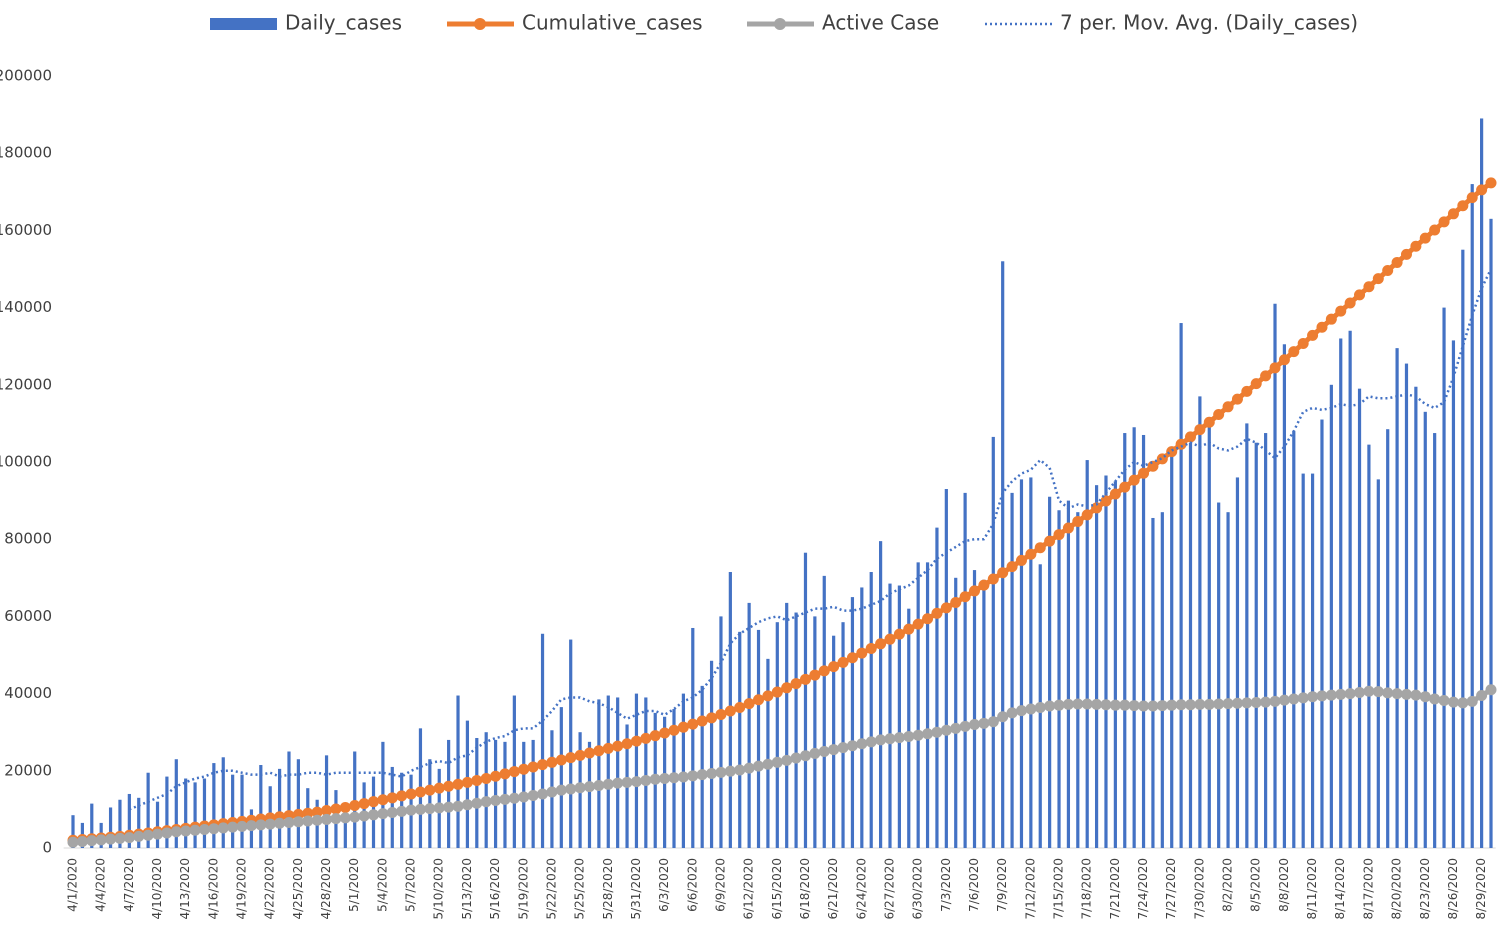 The width and height of the screenshot is (1499, 930). What do you see at coordinates (101, 885) in the screenshot?
I see `x-tick-label: 4/4/2020` at bounding box center [101, 885].